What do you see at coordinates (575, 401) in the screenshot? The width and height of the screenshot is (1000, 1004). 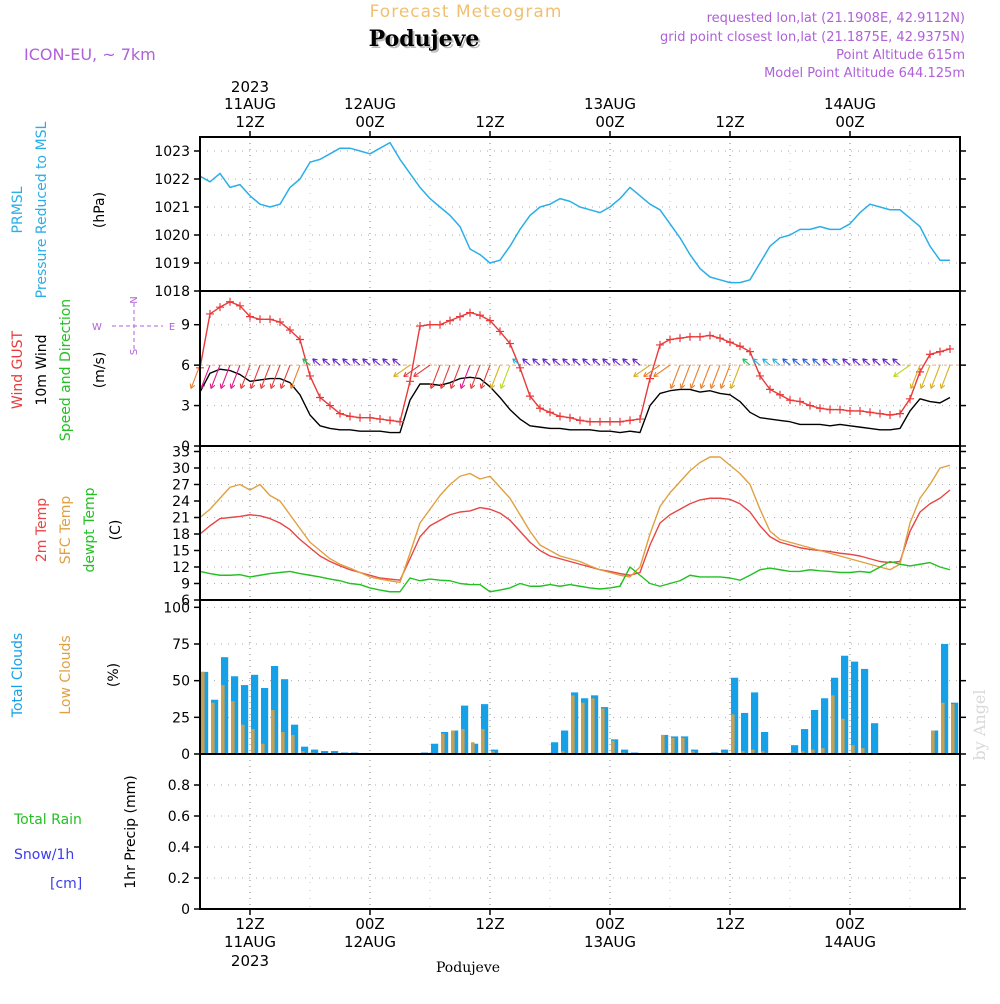 I see `series-10m-wind-line` at bounding box center [575, 401].